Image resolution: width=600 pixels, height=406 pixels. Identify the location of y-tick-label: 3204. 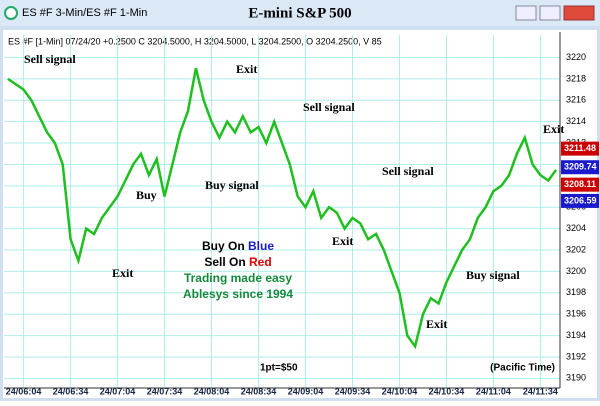
(576, 228).